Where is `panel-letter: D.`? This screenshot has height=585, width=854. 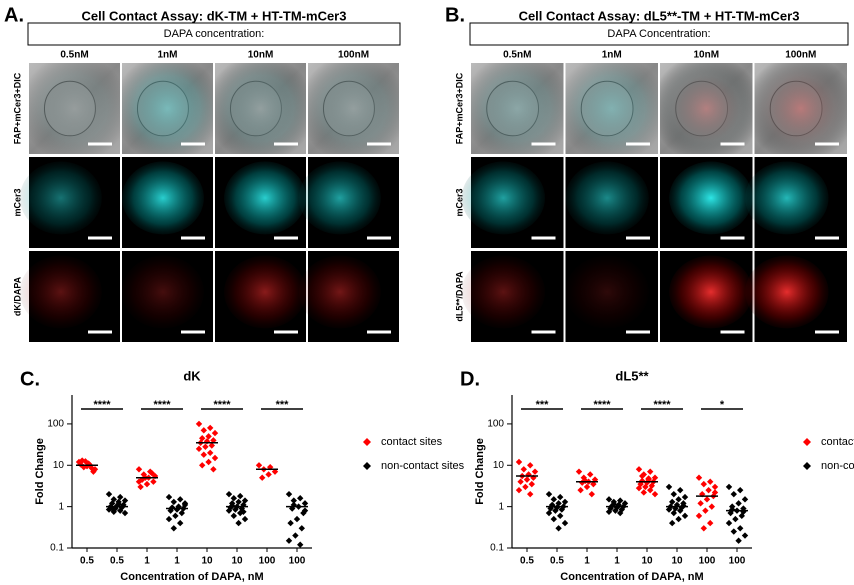 panel-letter: D. is located at coordinates (470, 379).